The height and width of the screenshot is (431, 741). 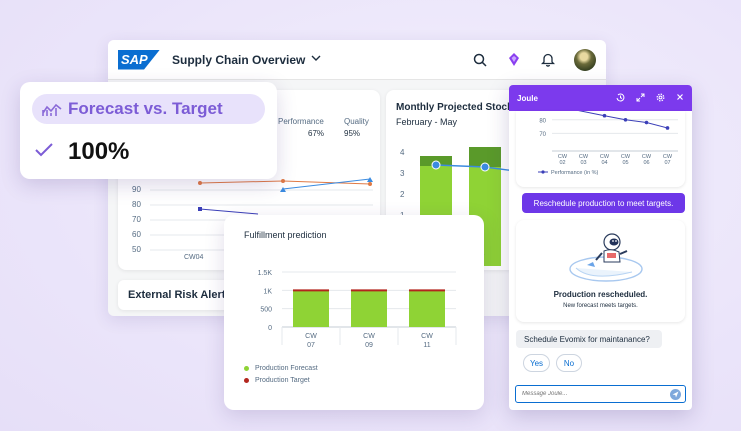 What do you see at coordinates (514, 60) in the screenshot?
I see `joule-diamond-icon` at bounding box center [514, 60].